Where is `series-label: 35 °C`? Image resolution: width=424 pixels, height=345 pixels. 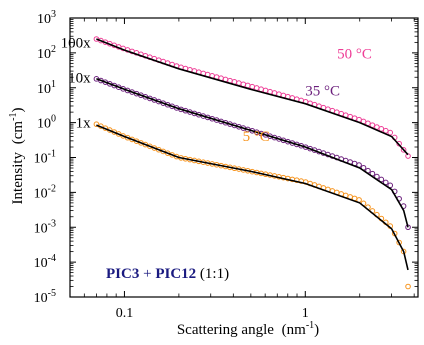
series-label: 35 °C is located at coordinates (322, 91).